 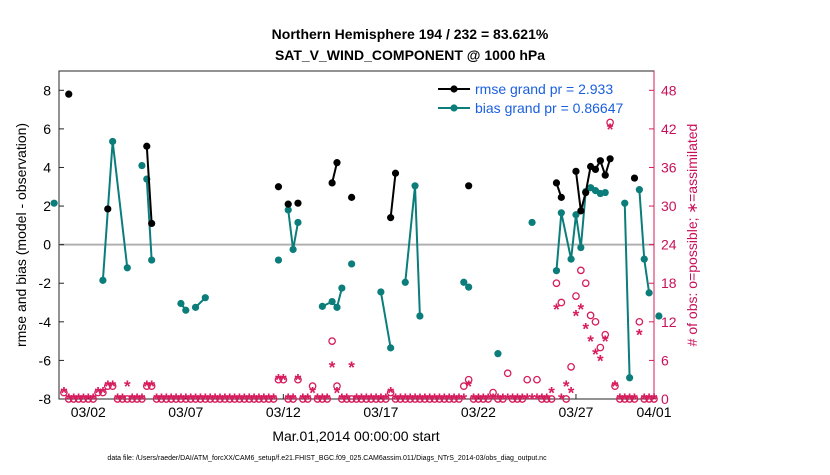 What do you see at coordinates (45, 322) in the screenshot?
I see `y-tick-label: -4` at bounding box center [45, 322].